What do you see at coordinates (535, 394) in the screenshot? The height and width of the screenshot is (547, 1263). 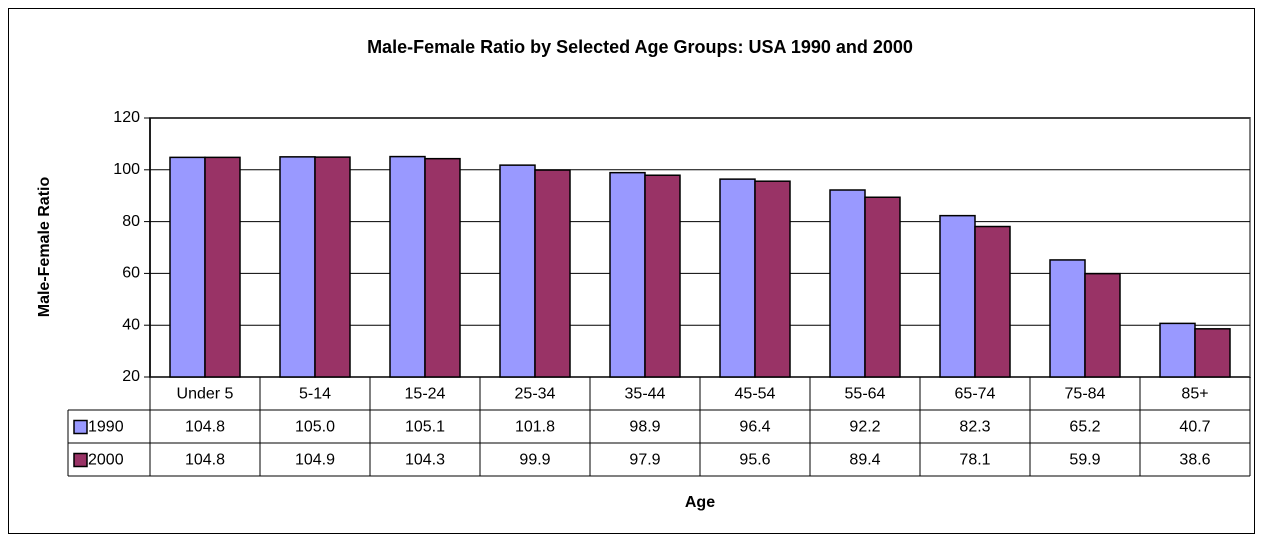 I see `x-tick-label: 25-34` at bounding box center [535, 394].